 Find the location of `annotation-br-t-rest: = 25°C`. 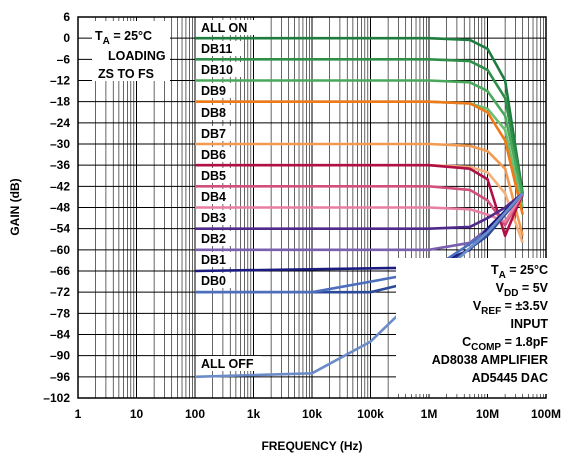

annotation-br-t-rest: = 25°C is located at coordinates (527, 270).